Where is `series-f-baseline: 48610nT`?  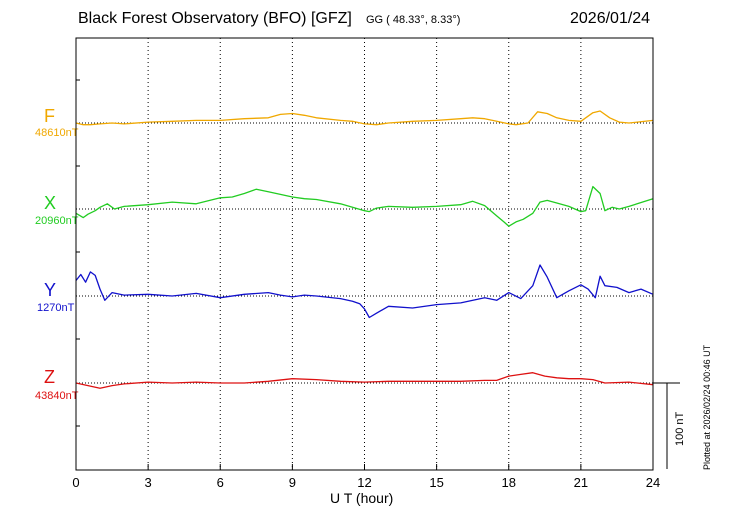 series-f-baseline: 48610nT is located at coordinates (57, 133).